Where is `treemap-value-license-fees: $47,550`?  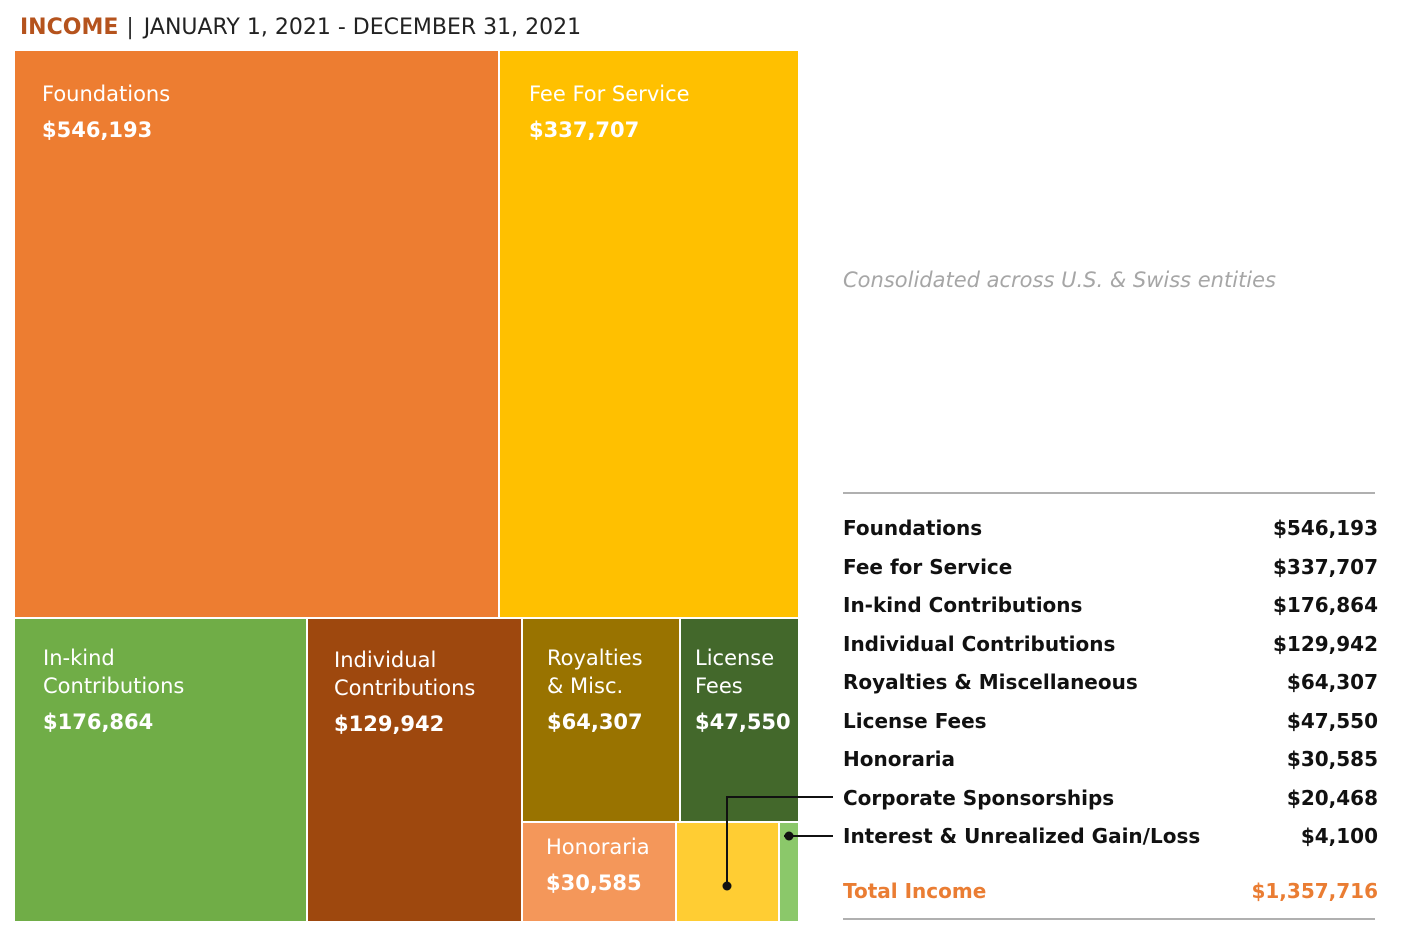
treemap-value-license-fees: $47,550 is located at coordinates (743, 722).